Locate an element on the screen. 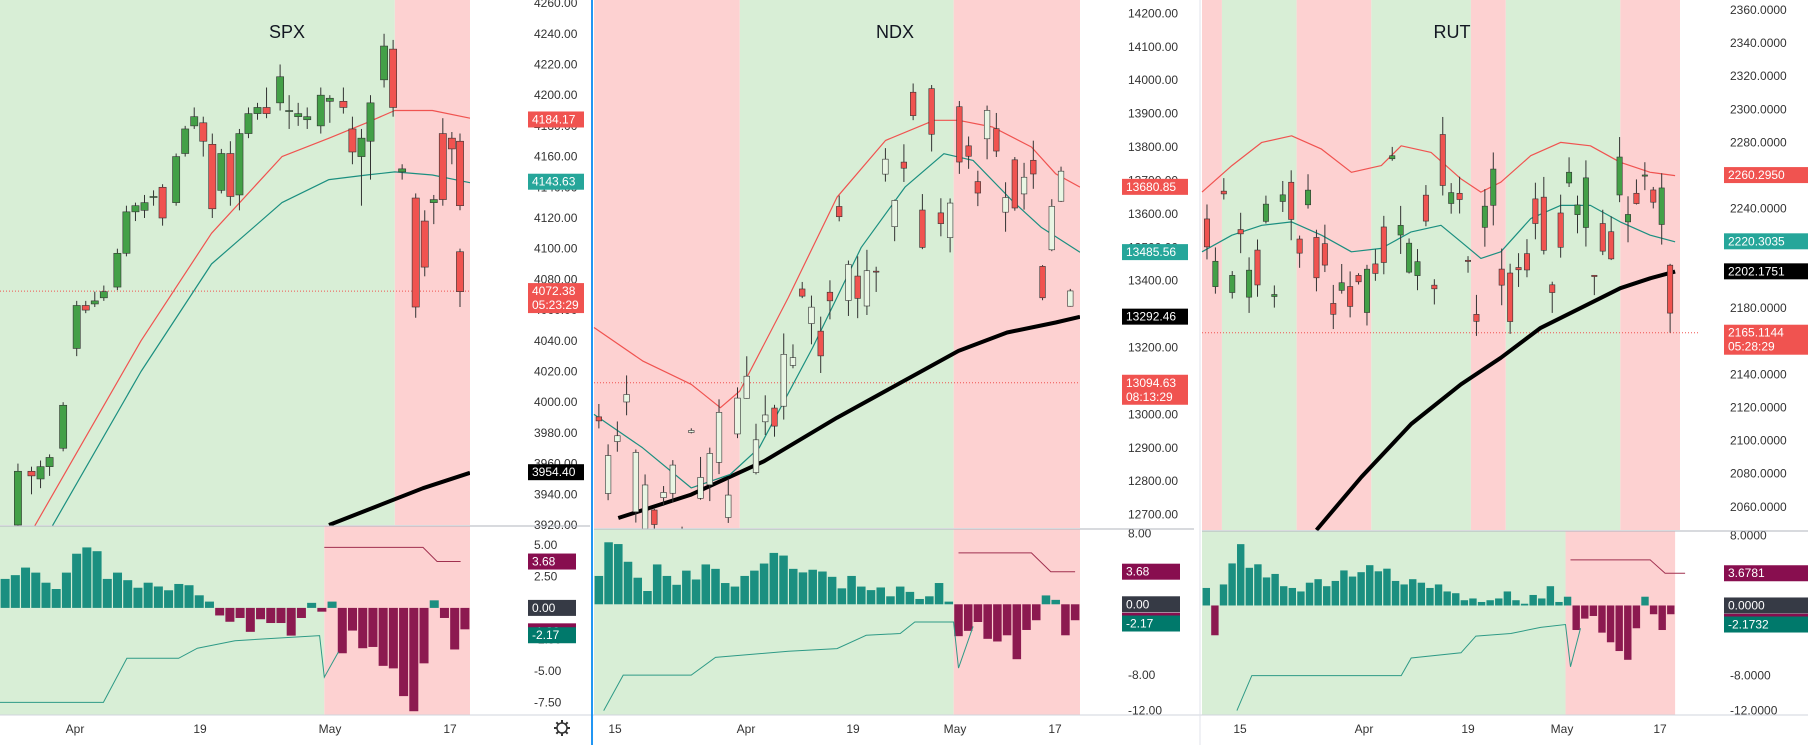 This screenshot has height=750, width=1808. spx-title: SPX is located at coordinates (287, 32).